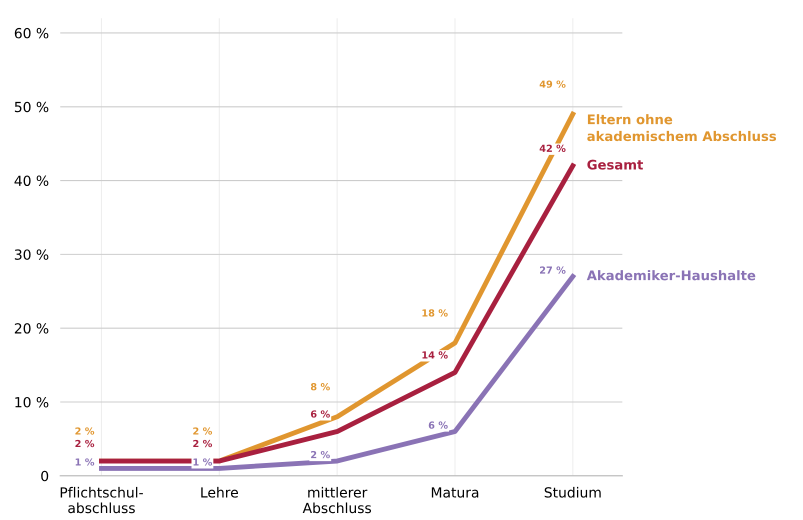  Describe the element at coordinates (553, 270) in the screenshot. I see `data-label: 27 %` at that location.